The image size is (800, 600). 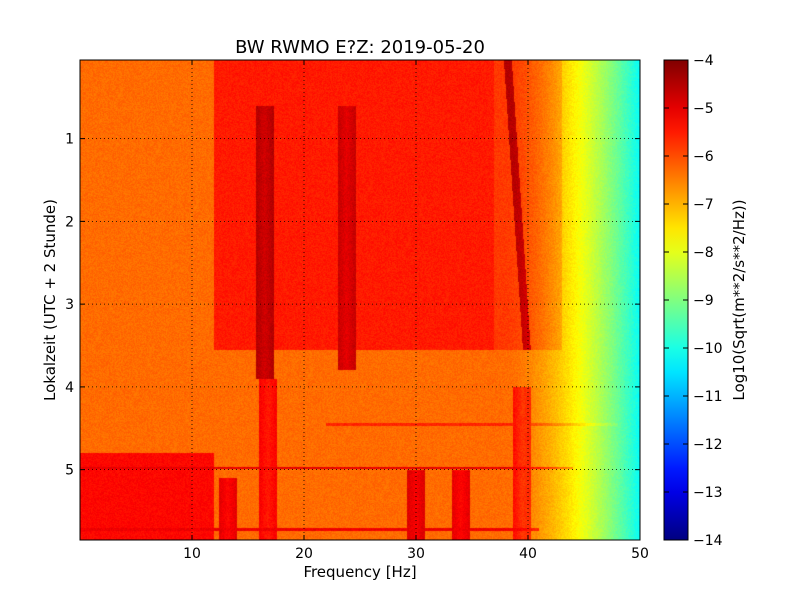 I want to click on y-tick-label: 1, so click(x=69, y=140).